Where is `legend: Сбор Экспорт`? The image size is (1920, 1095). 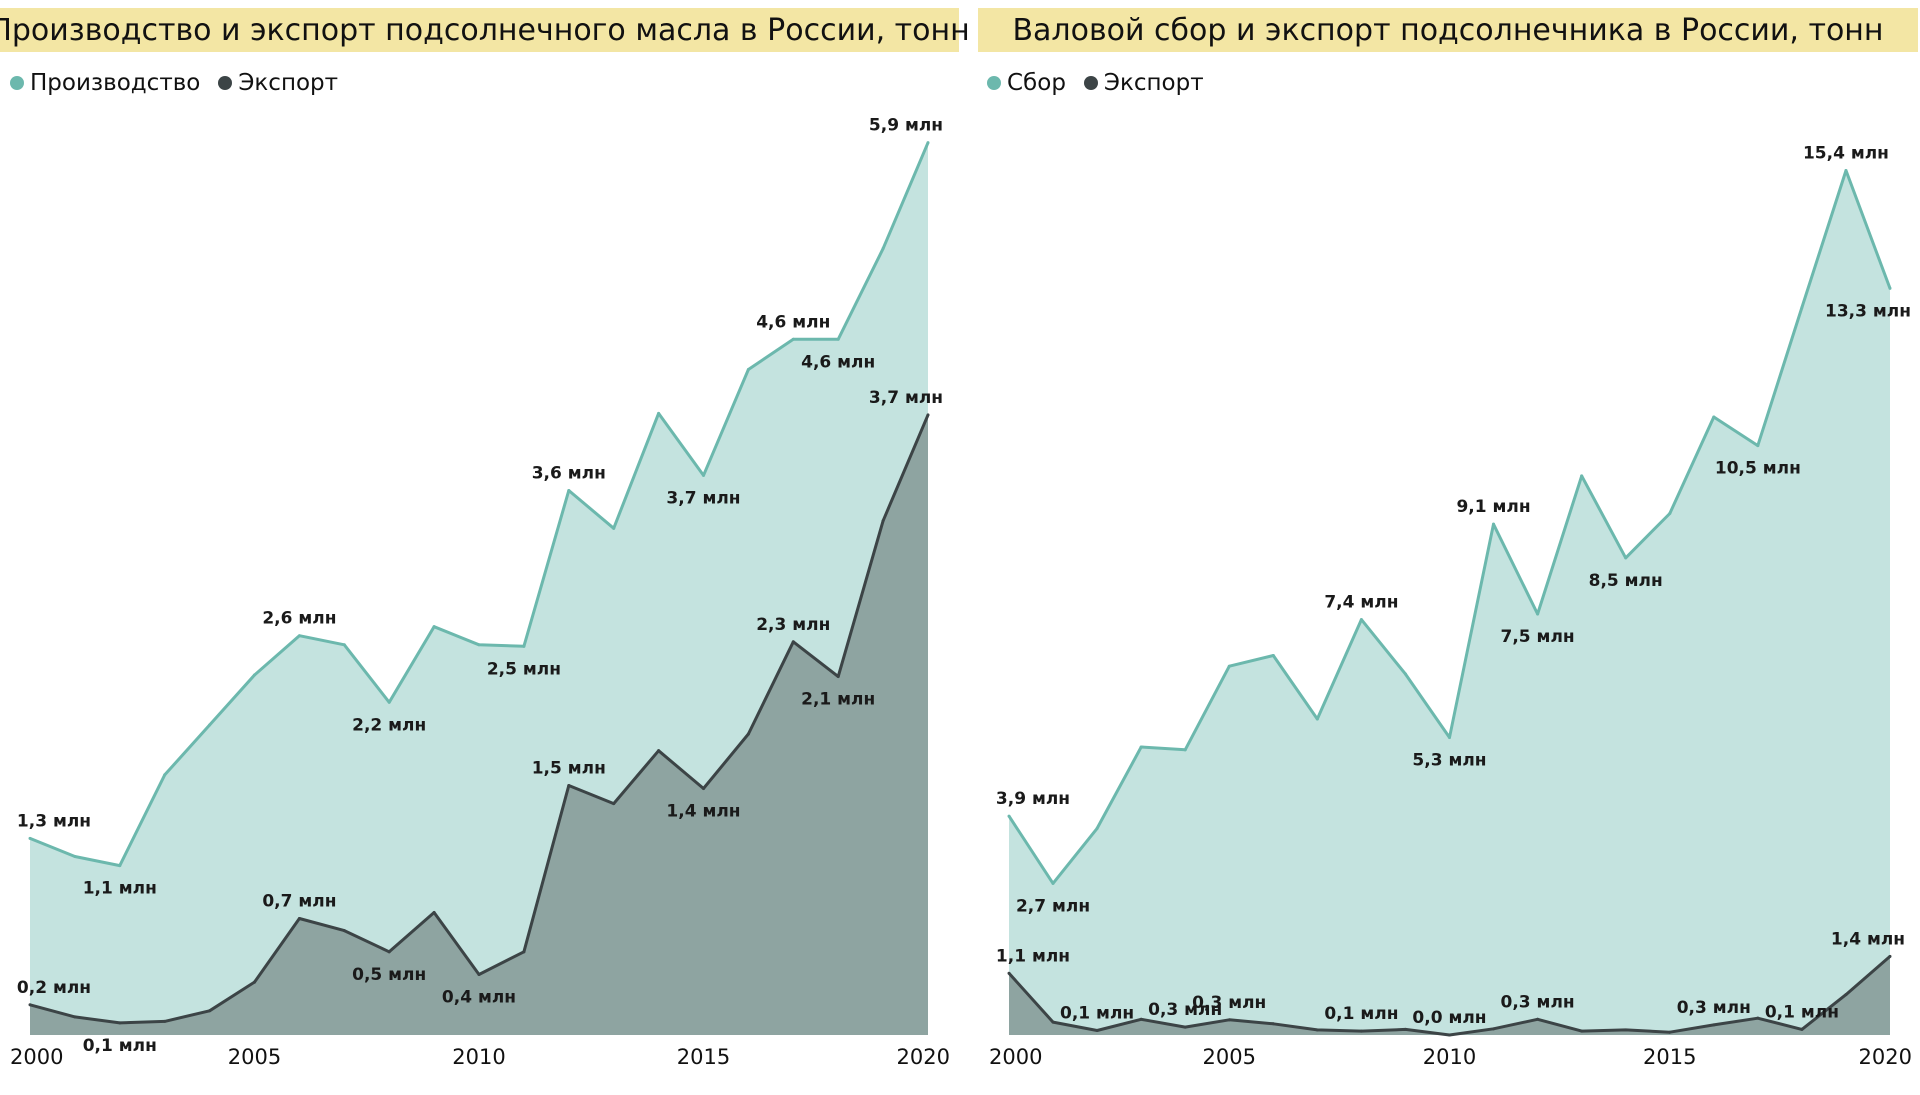 legend: Сбор Экспорт is located at coordinates (1095, 83).